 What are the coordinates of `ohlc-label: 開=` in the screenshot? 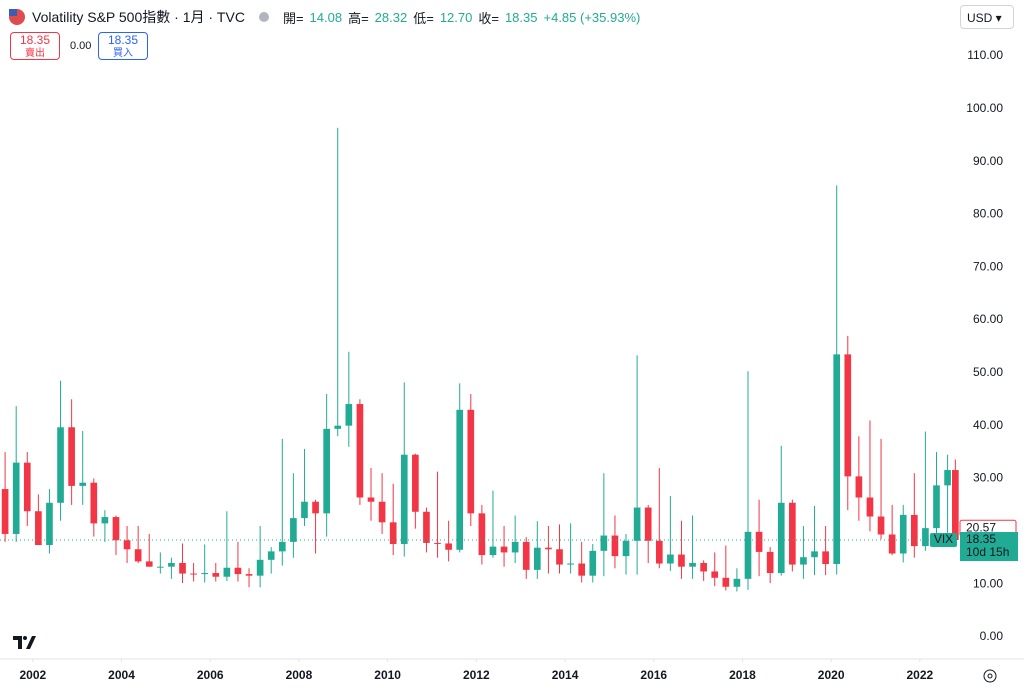 It's located at (293, 18).